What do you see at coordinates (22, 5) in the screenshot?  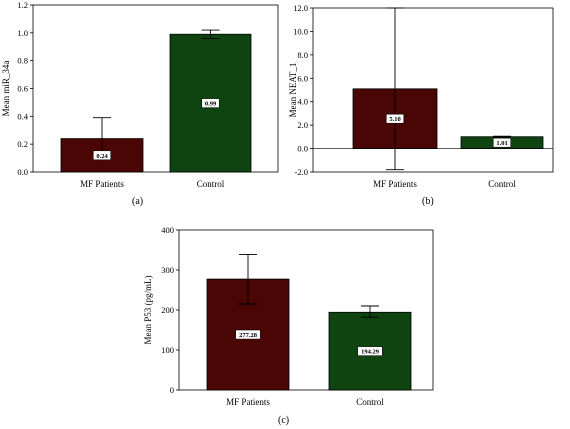 I see `y-tick-label: 1.2` at bounding box center [22, 5].